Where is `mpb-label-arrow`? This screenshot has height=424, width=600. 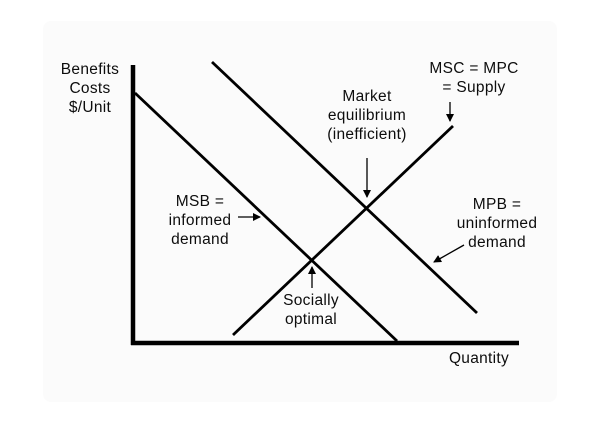 mpb-label-arrow is located at coordinates (449, 253).